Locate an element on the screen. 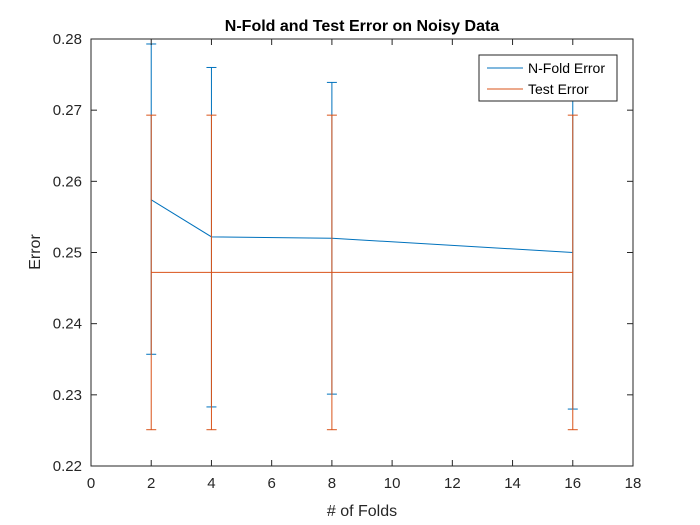 This screenshot has height=525, width=700. x-tick-label: 8 is located at coordinates (332, 483).